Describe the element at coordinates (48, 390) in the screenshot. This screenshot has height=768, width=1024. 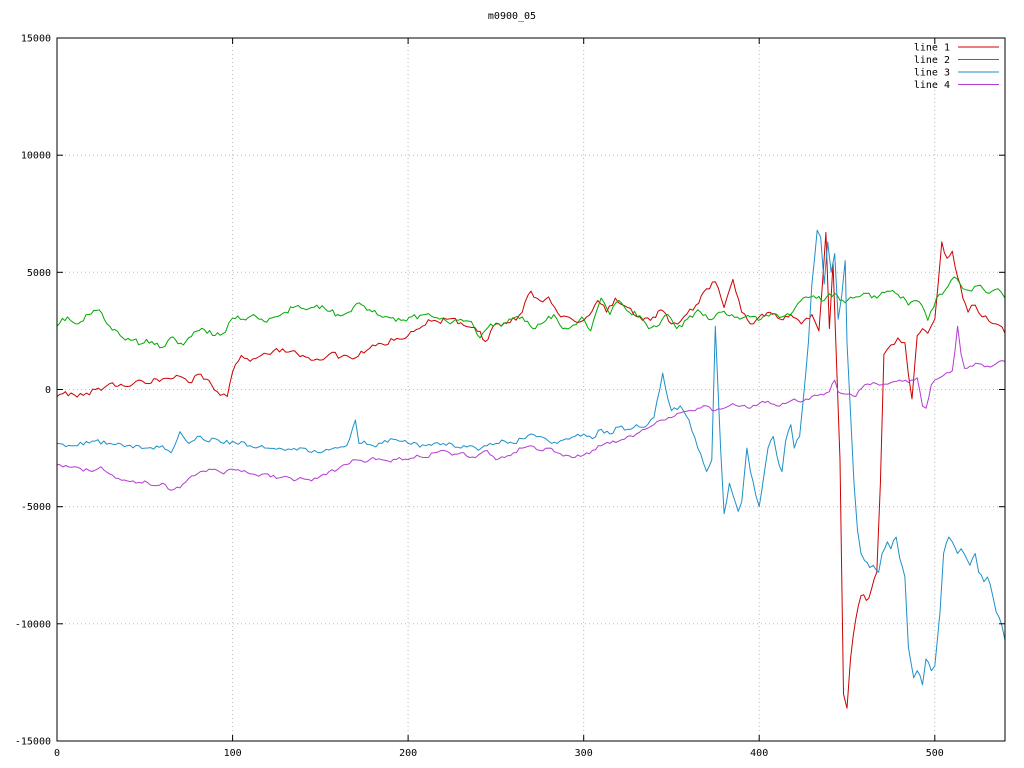
I see `y-tick-label: 0` at that location.